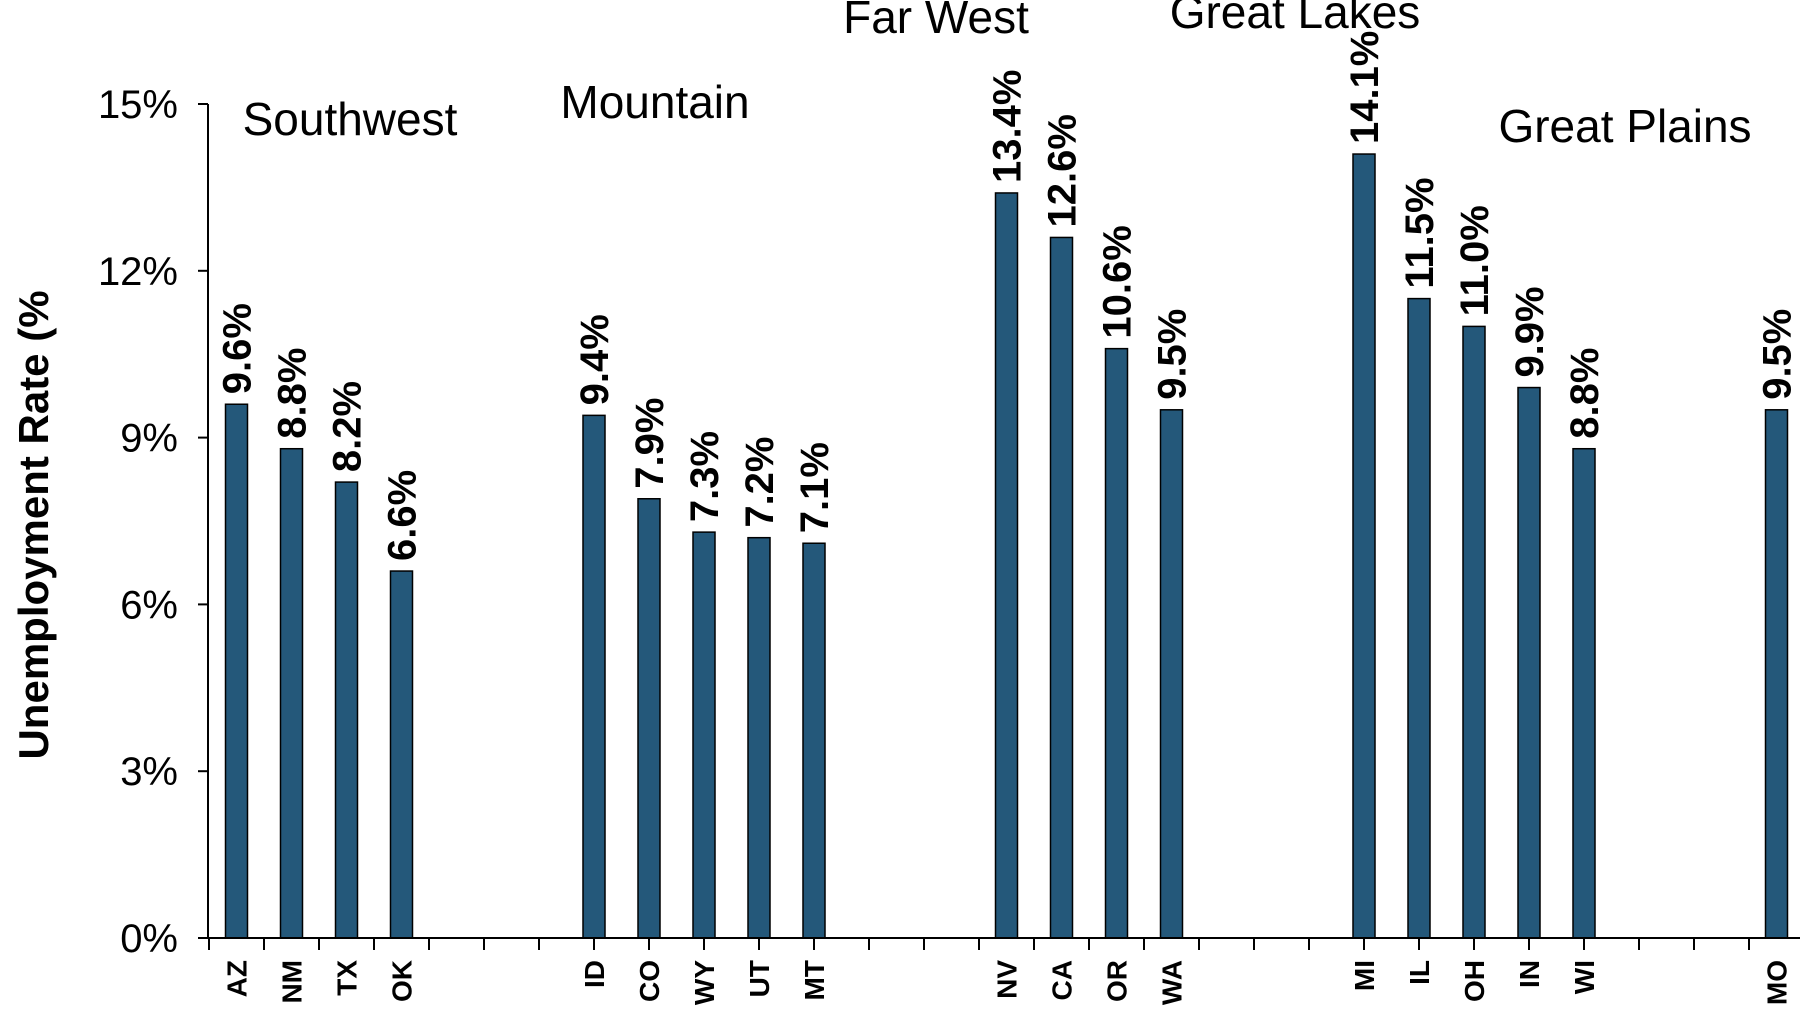 The width and height of the screenshot is (1804, 1012). I want to click on category-label-or: OR, so click(1117, 981).